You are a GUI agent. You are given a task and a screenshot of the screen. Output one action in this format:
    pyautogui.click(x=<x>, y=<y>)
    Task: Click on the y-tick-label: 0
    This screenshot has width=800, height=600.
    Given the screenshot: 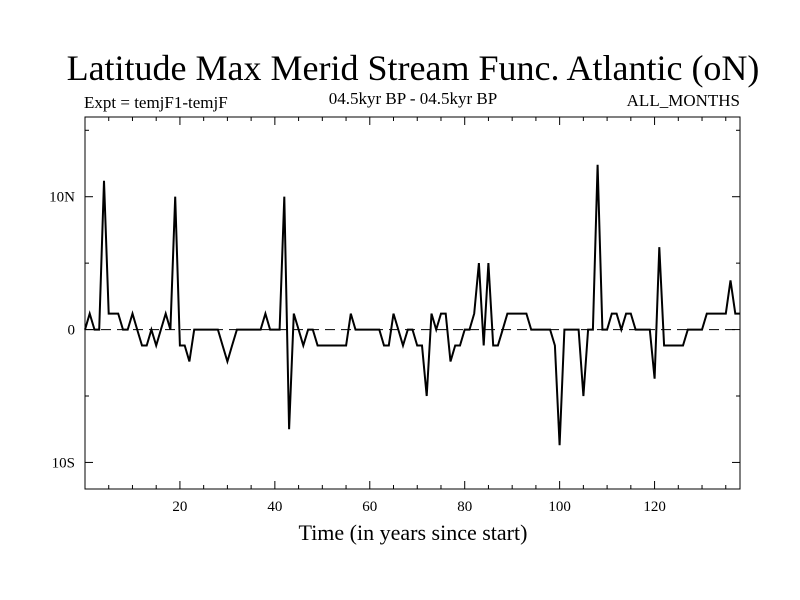 What is the action you would take?
    pyautogui.click(x=72, y=331)
    